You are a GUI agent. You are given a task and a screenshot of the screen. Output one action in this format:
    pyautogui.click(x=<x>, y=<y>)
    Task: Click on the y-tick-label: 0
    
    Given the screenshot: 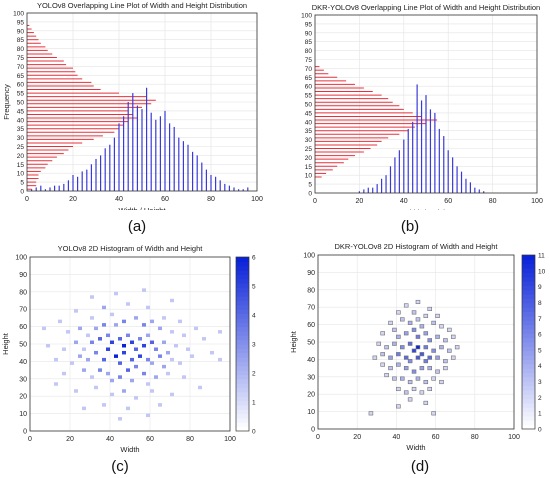 What is the action you would take?
    pyautogui.click(x=25, y=432)
    